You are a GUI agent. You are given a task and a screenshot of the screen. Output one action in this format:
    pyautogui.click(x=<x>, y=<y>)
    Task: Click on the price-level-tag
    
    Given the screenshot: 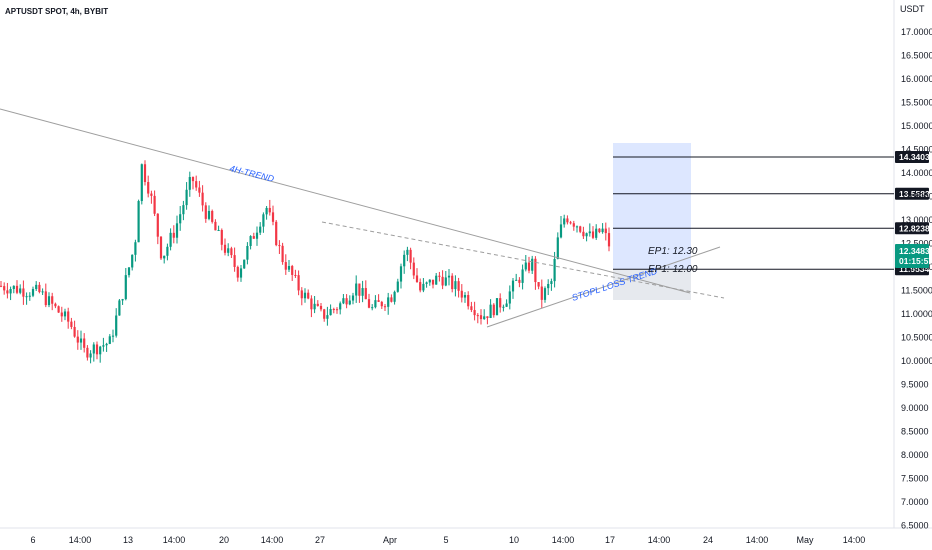 What is the action you would take?
    pyautogui.click(x=912, y=228)
    